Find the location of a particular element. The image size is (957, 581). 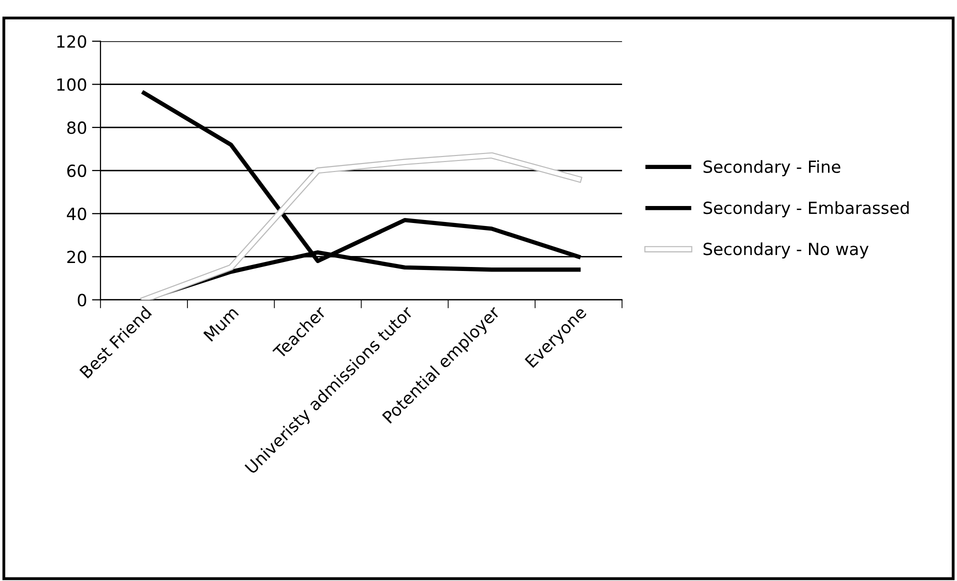

y-tick-label: 80 is located at coordinates (76, 127).